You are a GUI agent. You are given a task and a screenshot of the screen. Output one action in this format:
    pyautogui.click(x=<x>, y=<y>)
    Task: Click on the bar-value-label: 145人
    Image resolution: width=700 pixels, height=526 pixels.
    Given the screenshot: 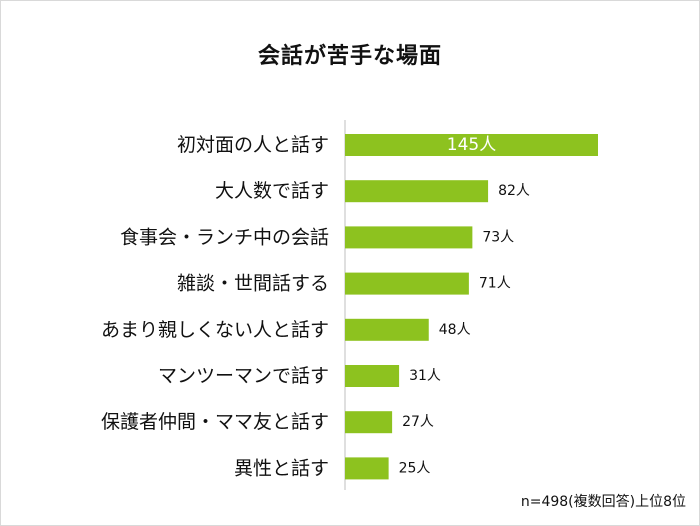 What is the action you would take?
    pyautogui.click(x=471, y=145)
    